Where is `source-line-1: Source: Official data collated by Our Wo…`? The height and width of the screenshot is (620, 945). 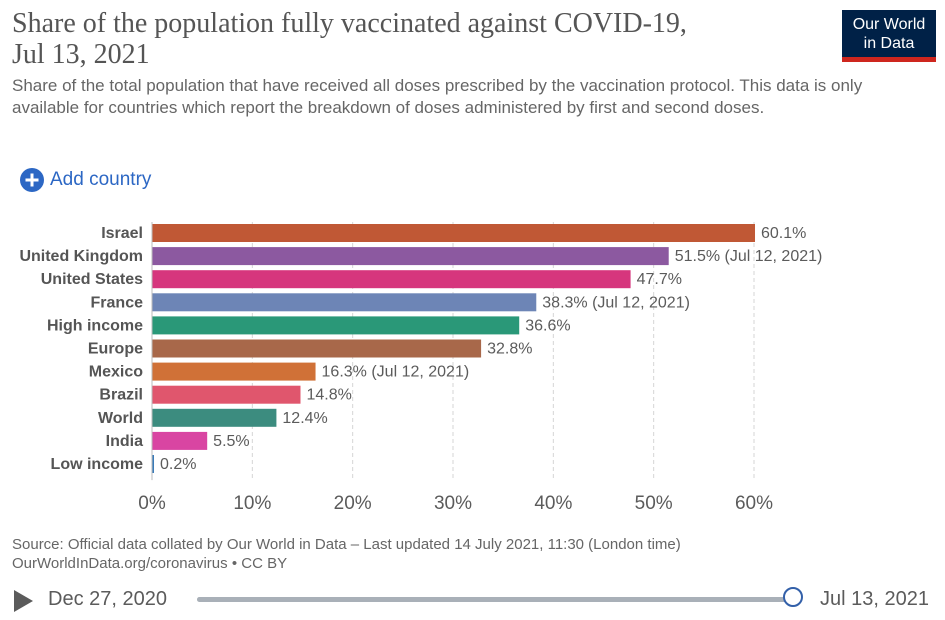 source-line-1: Source: Official data collated by Our Wo… is located at coordinates (346, 544).